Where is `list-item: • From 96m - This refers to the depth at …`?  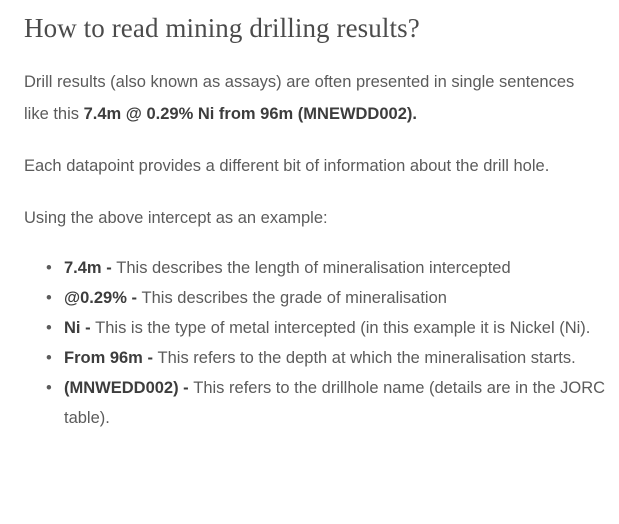 list-item: • From 96m - This refers to the depth at … is located at coordinates (309, 358).